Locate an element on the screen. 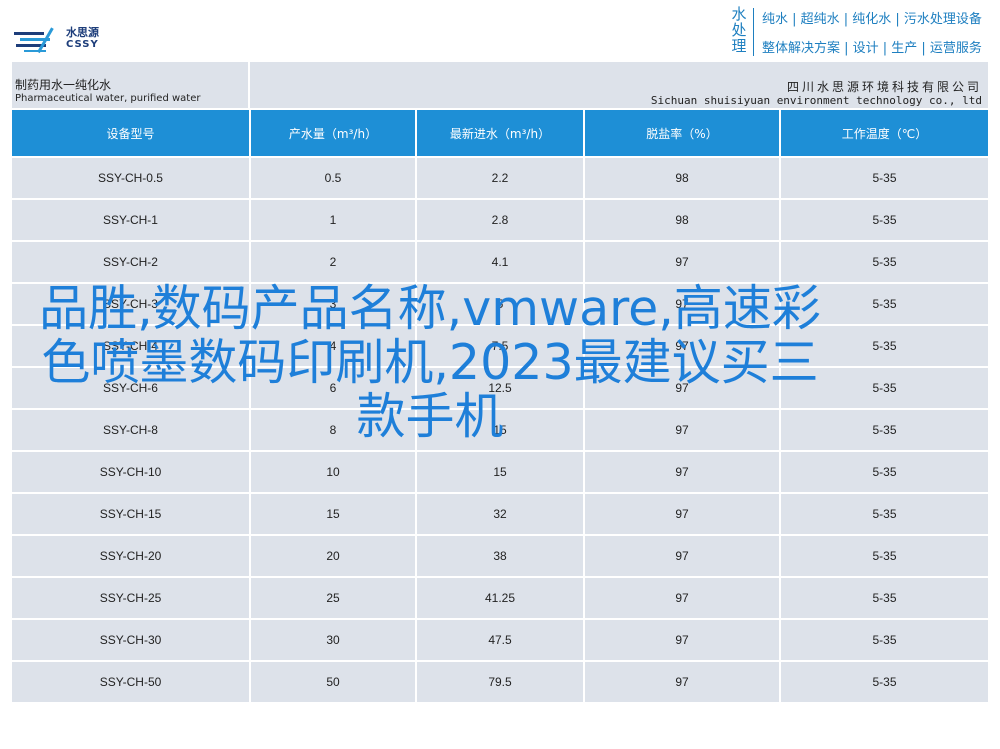  cell-inflow: 12.5 is located at coordinates (500, 388).